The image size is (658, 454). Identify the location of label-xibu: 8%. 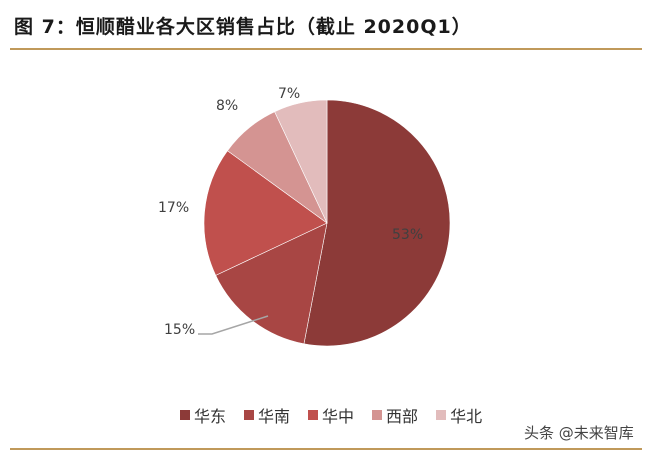
(227, 106).